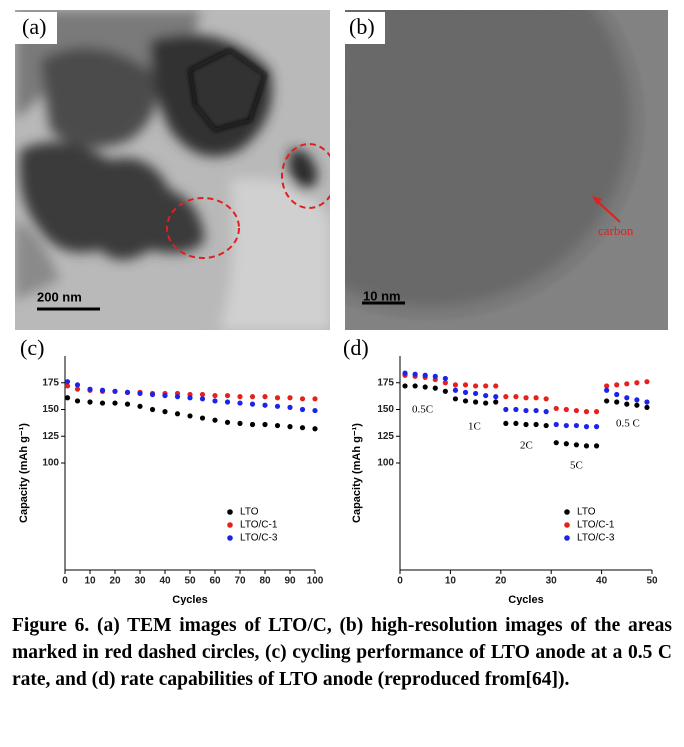 Image resolution: width=684 pixels, height=747 pixels. Describe the element at coordinates (50, 382) in the screenshot. I see `y-tick-label: 175` at that location.